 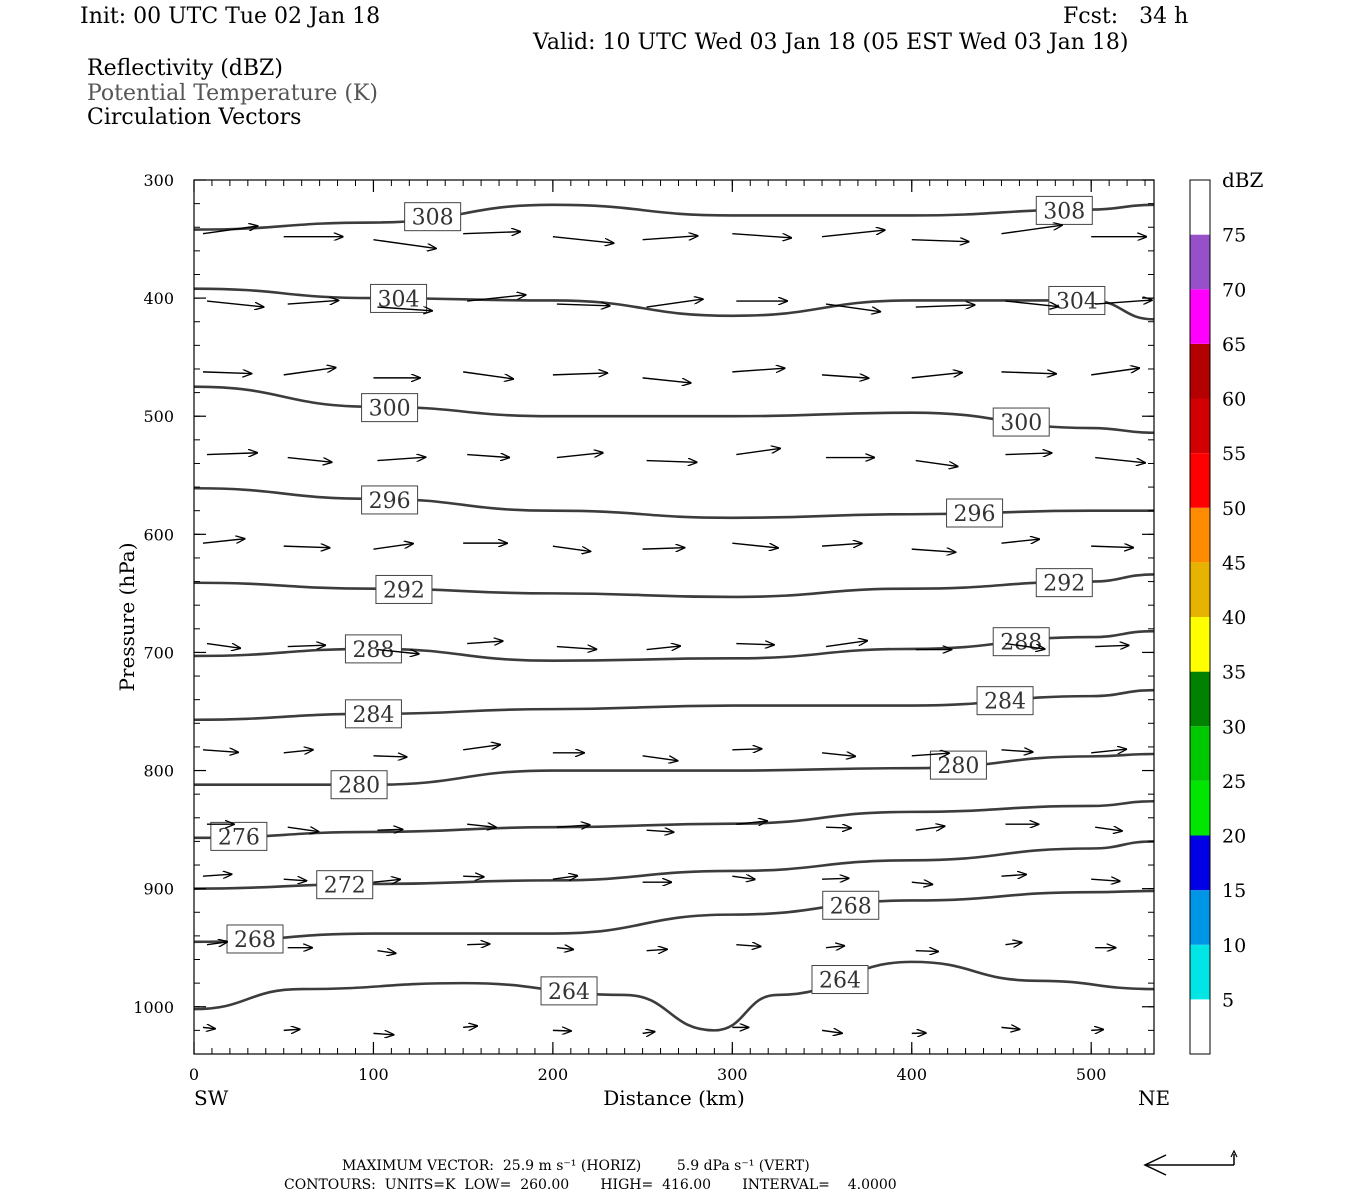 What do you see at coordinates (158, 416) in the screenshot?
I see `y-tick-label: 500` at bounding box center [158, 416].